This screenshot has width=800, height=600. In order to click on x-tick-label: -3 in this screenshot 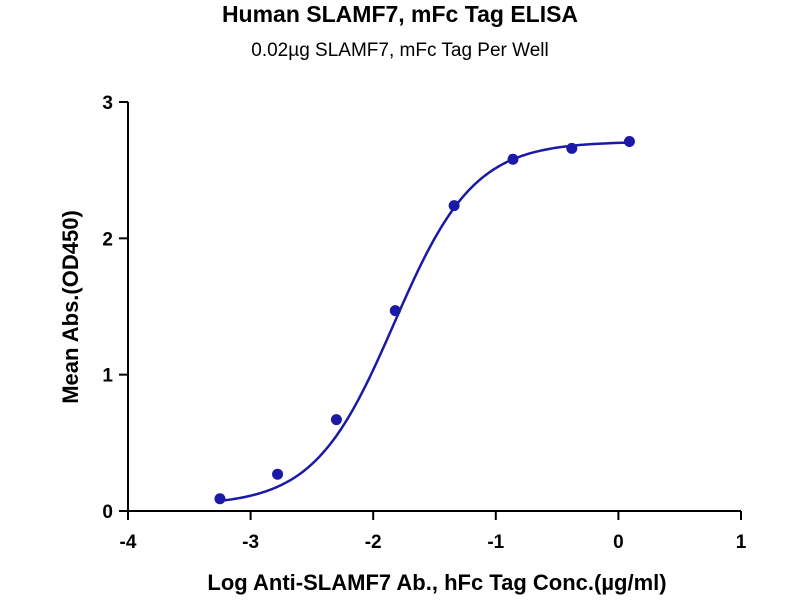, I will do `click(250, 542)`.